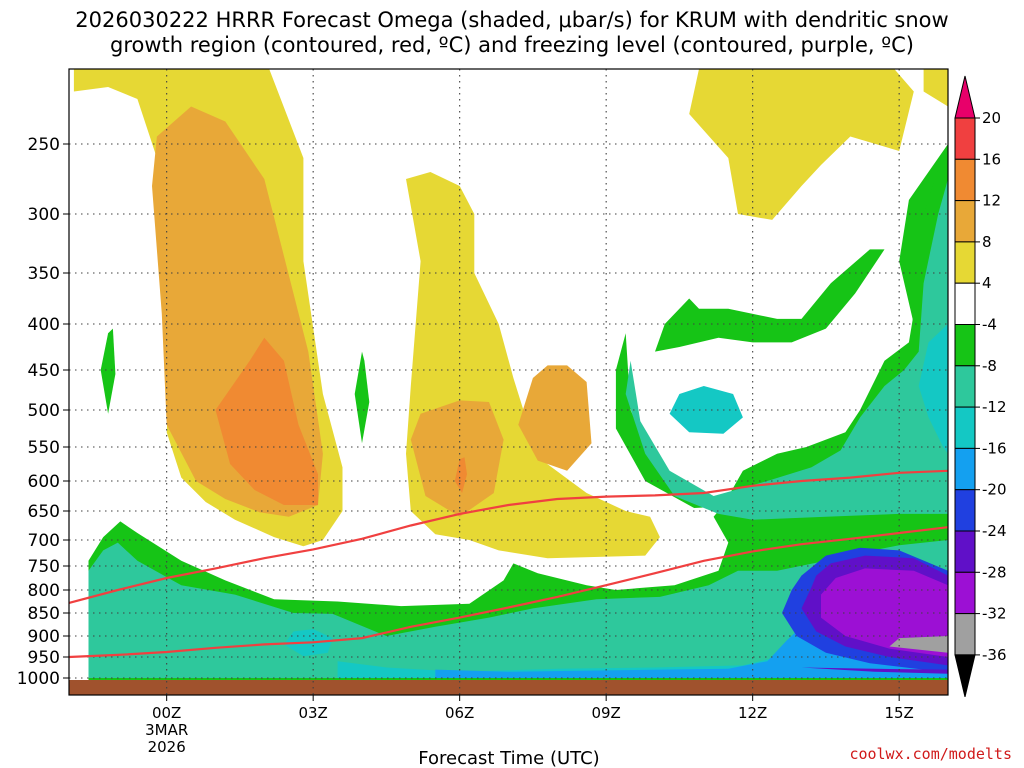  Describe the element at coordinates (44, 371) in the screenshot. I see `y-tick-label-450: 450` at that location.